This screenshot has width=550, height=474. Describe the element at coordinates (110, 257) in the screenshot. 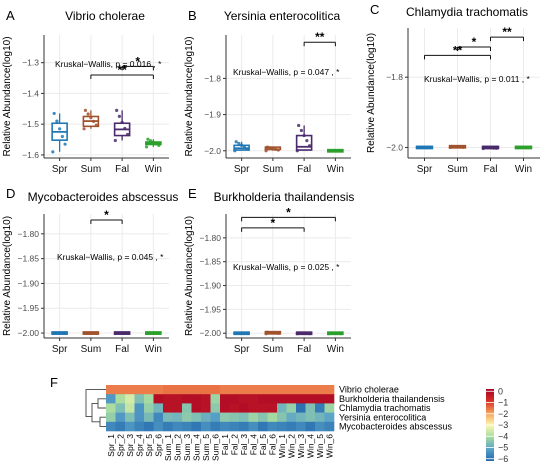

I see `kruskal-wallis-label: Kruskal−Wallis, p = 0.045 , *` at that location.